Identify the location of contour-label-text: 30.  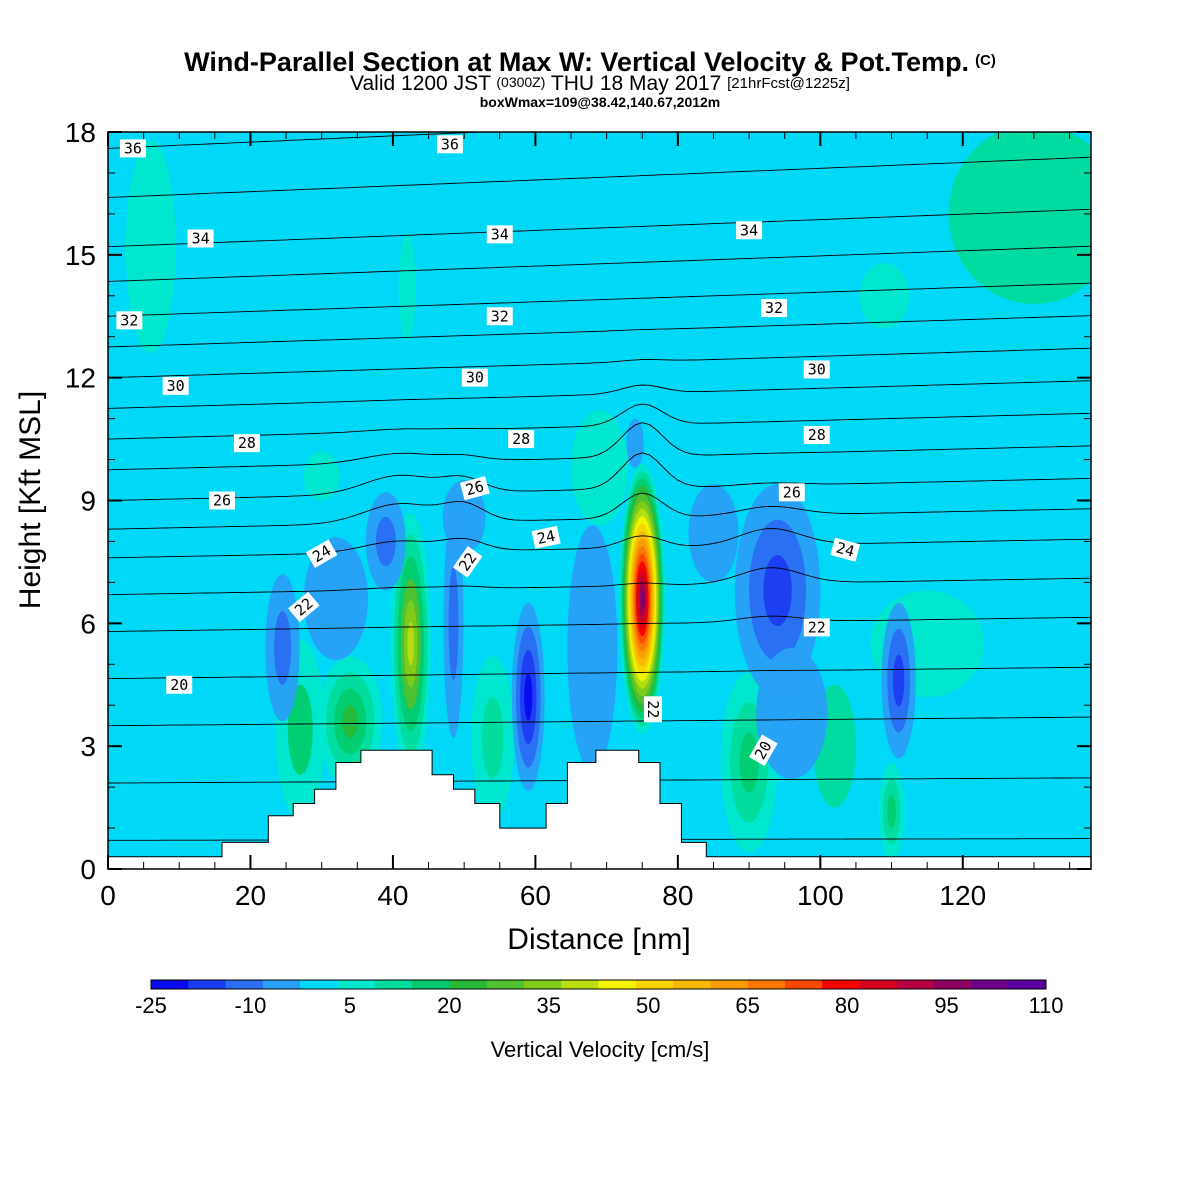
(817, 369).